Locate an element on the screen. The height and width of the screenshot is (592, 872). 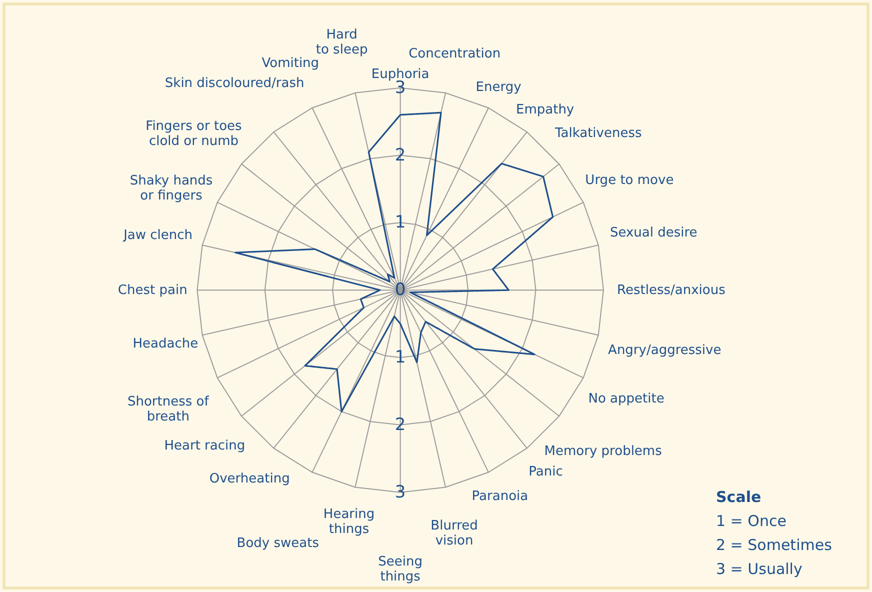
spoke-label: Blurred vision is located at coordinates (454, 533).